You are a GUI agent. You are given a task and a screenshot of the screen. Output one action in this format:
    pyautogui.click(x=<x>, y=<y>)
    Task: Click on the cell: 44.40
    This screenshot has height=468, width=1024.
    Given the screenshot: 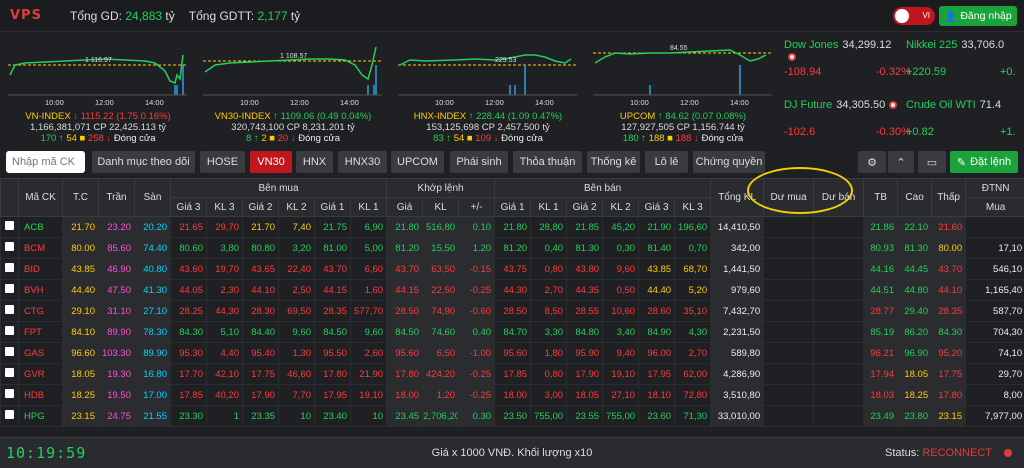 What is the action you would take?
    pyautogui.click(x=657, y=290)
    